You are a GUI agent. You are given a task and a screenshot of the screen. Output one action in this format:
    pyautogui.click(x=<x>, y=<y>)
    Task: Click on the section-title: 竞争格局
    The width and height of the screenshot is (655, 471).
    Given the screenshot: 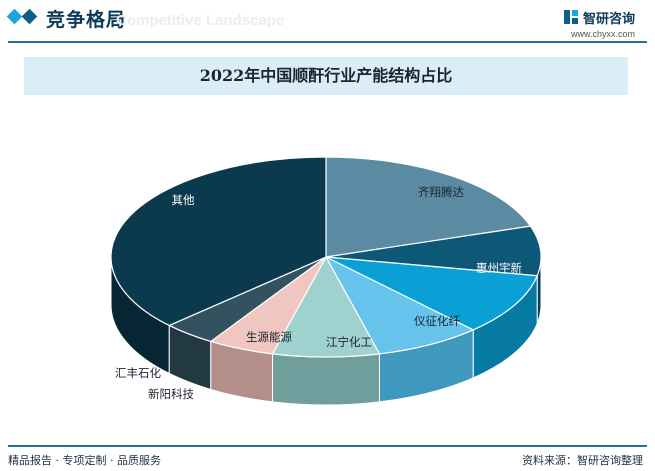 What is the action you would take?
    pyautogui.click(x=86, y=20)
    